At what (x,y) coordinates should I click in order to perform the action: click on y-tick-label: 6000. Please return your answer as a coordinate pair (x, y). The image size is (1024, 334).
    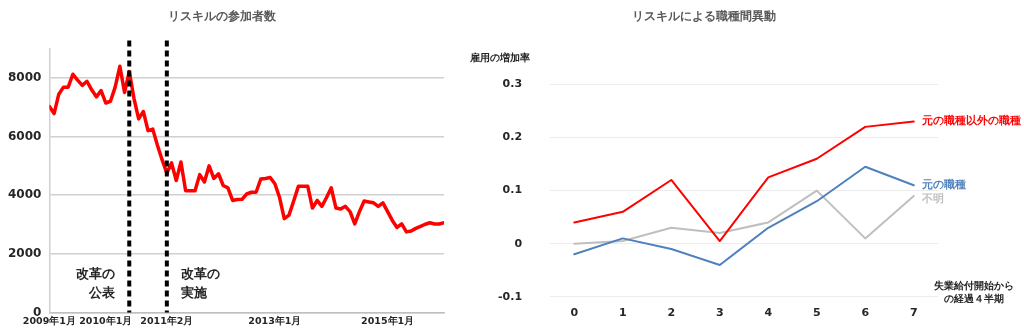
    Looking at the image, I should click on (24, 135).